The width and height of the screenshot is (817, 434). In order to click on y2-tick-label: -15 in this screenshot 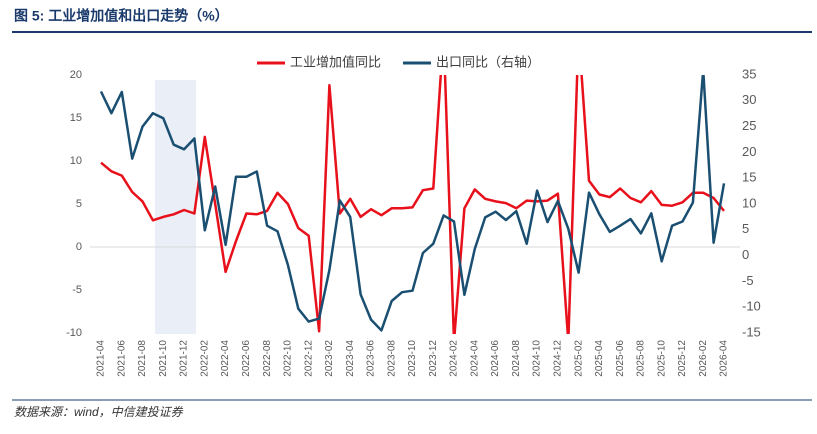, I will do `click(751, 331)`.